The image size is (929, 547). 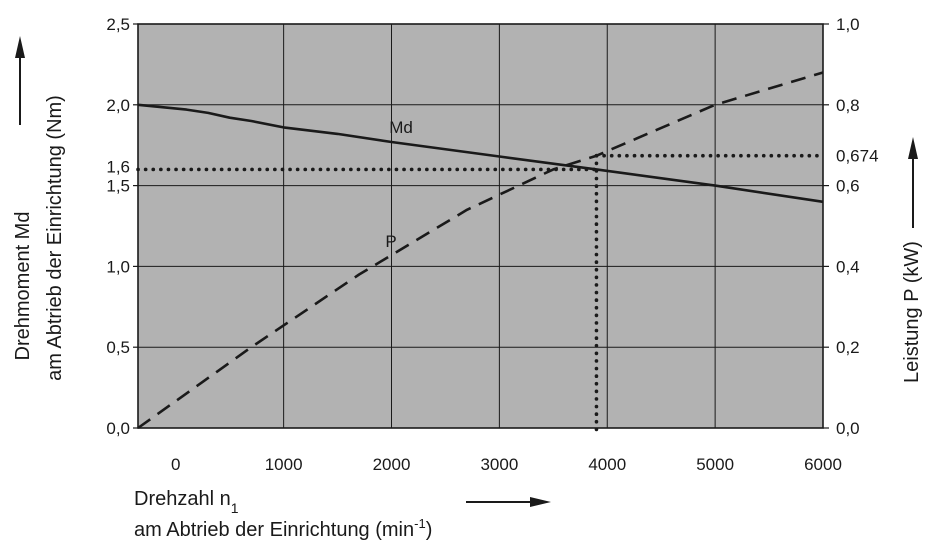 What do you see at coordinates (284, 464) in the screenshot?
I see `x-tick-label: 1000` at bounding box center [284, 464].